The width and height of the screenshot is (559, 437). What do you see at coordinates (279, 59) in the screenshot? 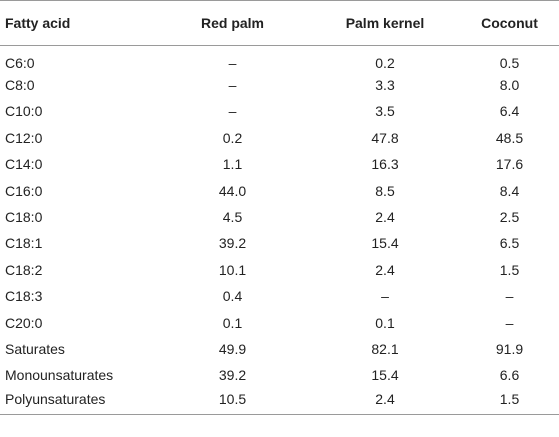
I see `table-row: C6:0 – 0.2 0.5` at bounding box center [279, 59].